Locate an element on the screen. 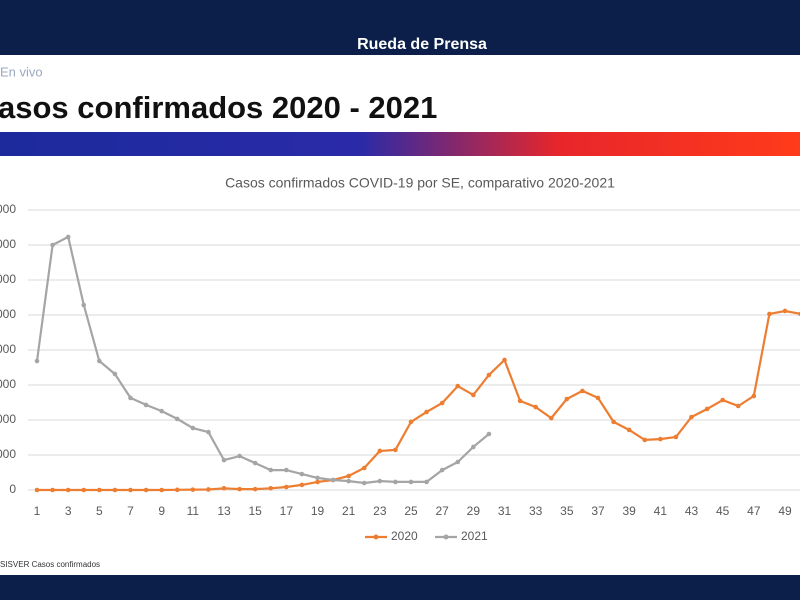 The image size is (800, 600). source: SISVER Casos confirmados is located at coordinates (50, 564).